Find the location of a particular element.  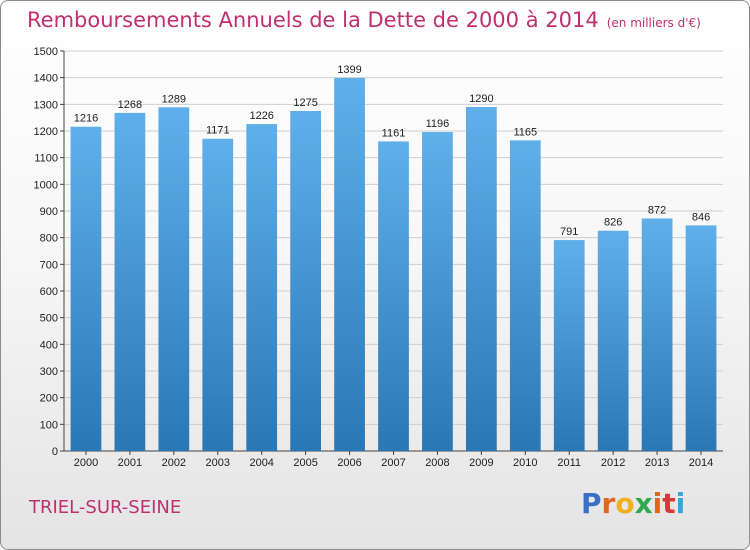

y-tick-label: 100 is located at coordinates (49, 425).